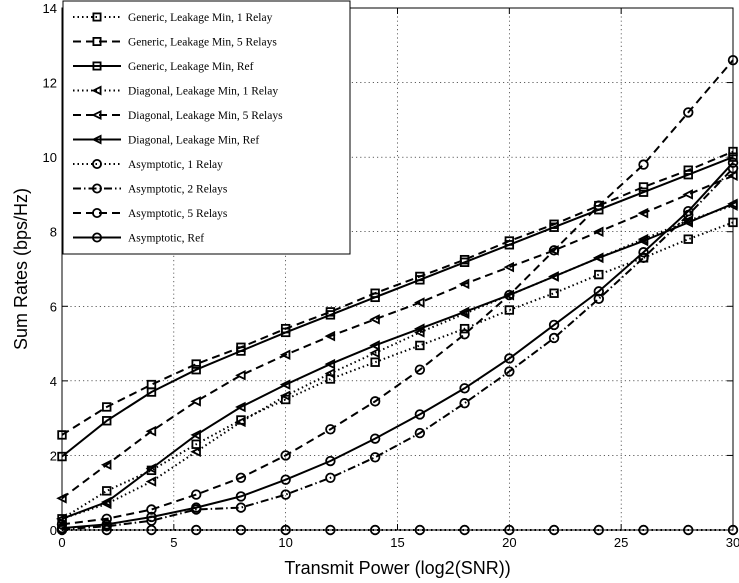 This screenshot has height=583, width=739. What do you see at coordinates (150, 213) in the screenshot?
I see `legend-entry: Asymptotic, 5 Relays` at bounding box center [150, 213].